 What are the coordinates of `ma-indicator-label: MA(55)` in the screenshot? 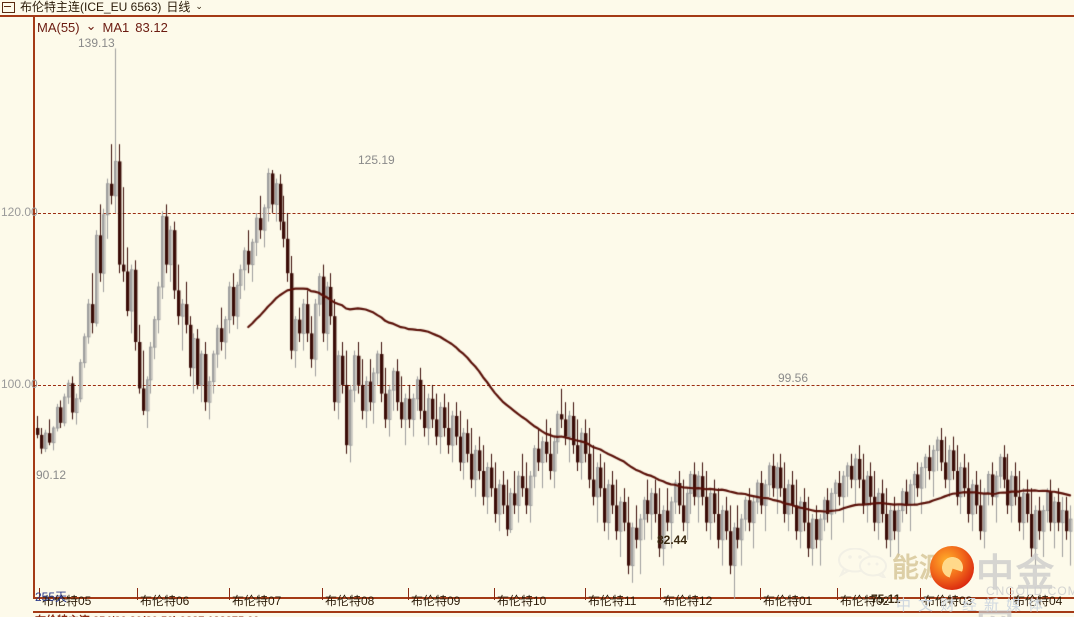 It's located at (58, 27).